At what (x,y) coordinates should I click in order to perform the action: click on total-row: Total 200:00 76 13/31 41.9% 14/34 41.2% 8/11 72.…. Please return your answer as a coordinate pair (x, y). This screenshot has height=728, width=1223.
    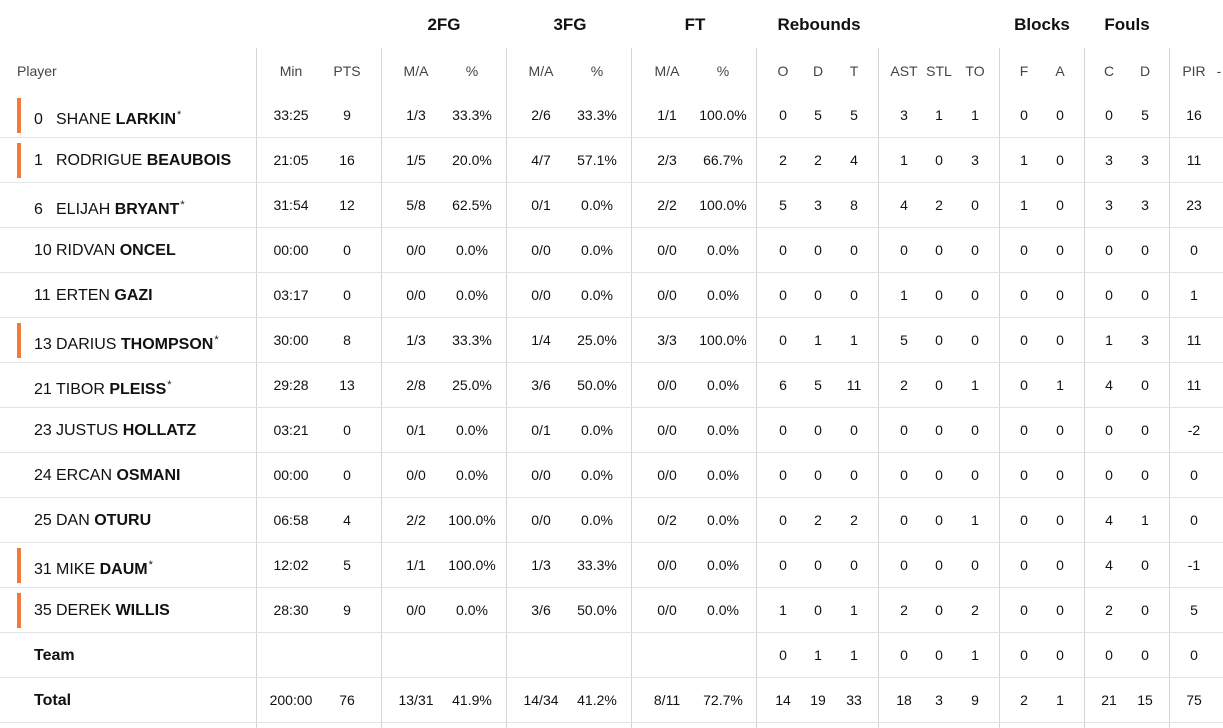
    Looking at the image, I should click on (611, 700).